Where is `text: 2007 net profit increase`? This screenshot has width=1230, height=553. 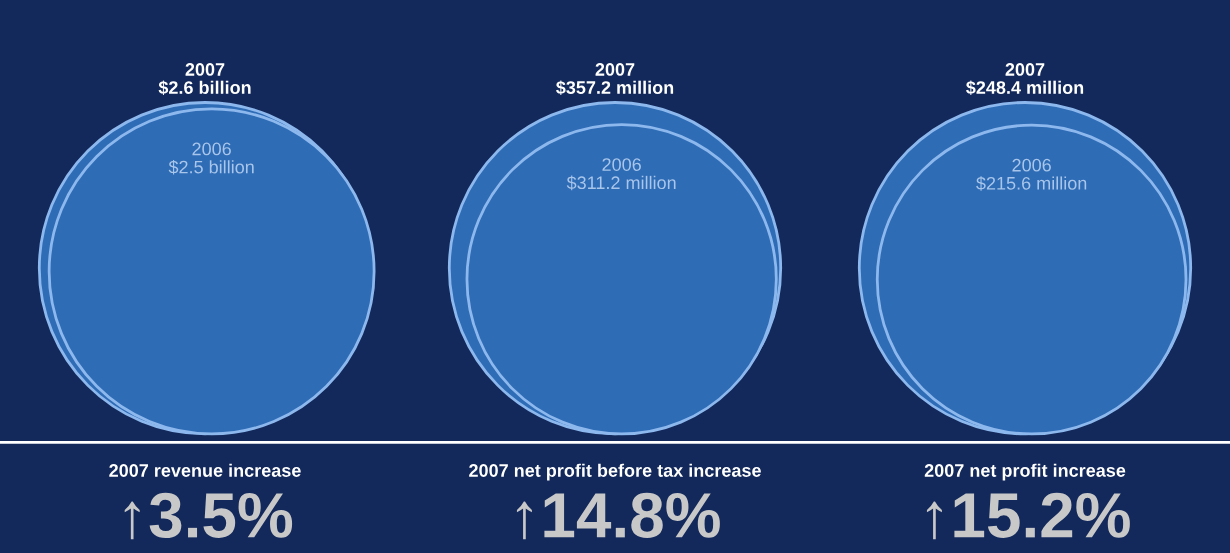
text: 2007 net profit increase is located at coordinates (1025, 472).